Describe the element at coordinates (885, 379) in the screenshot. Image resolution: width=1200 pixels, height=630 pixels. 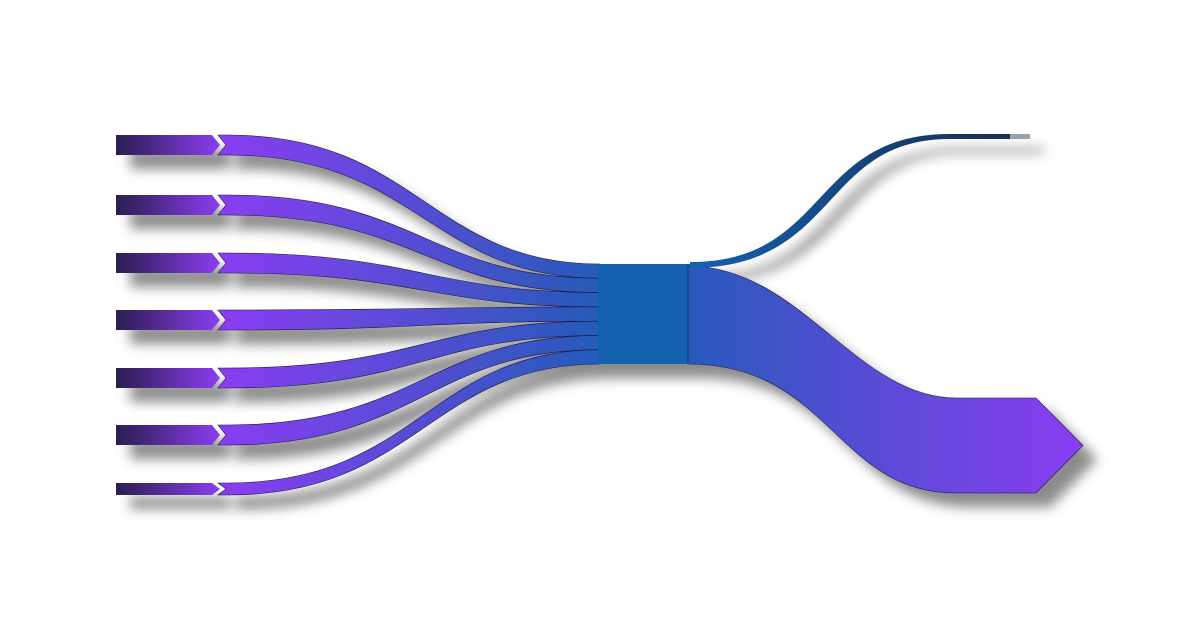
I see `target-node-main` at that location.